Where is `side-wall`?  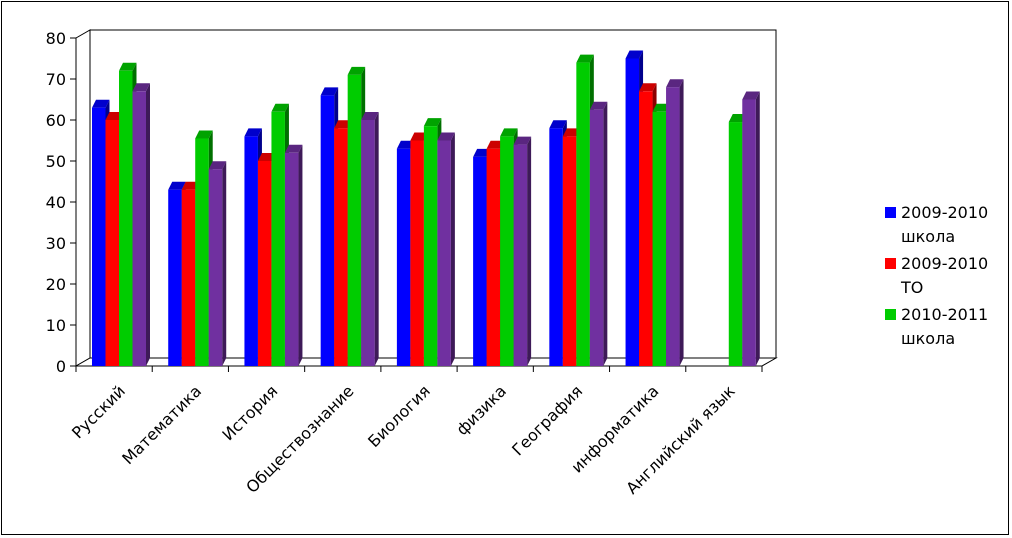 side-wall is located at coordinates (83, 198).